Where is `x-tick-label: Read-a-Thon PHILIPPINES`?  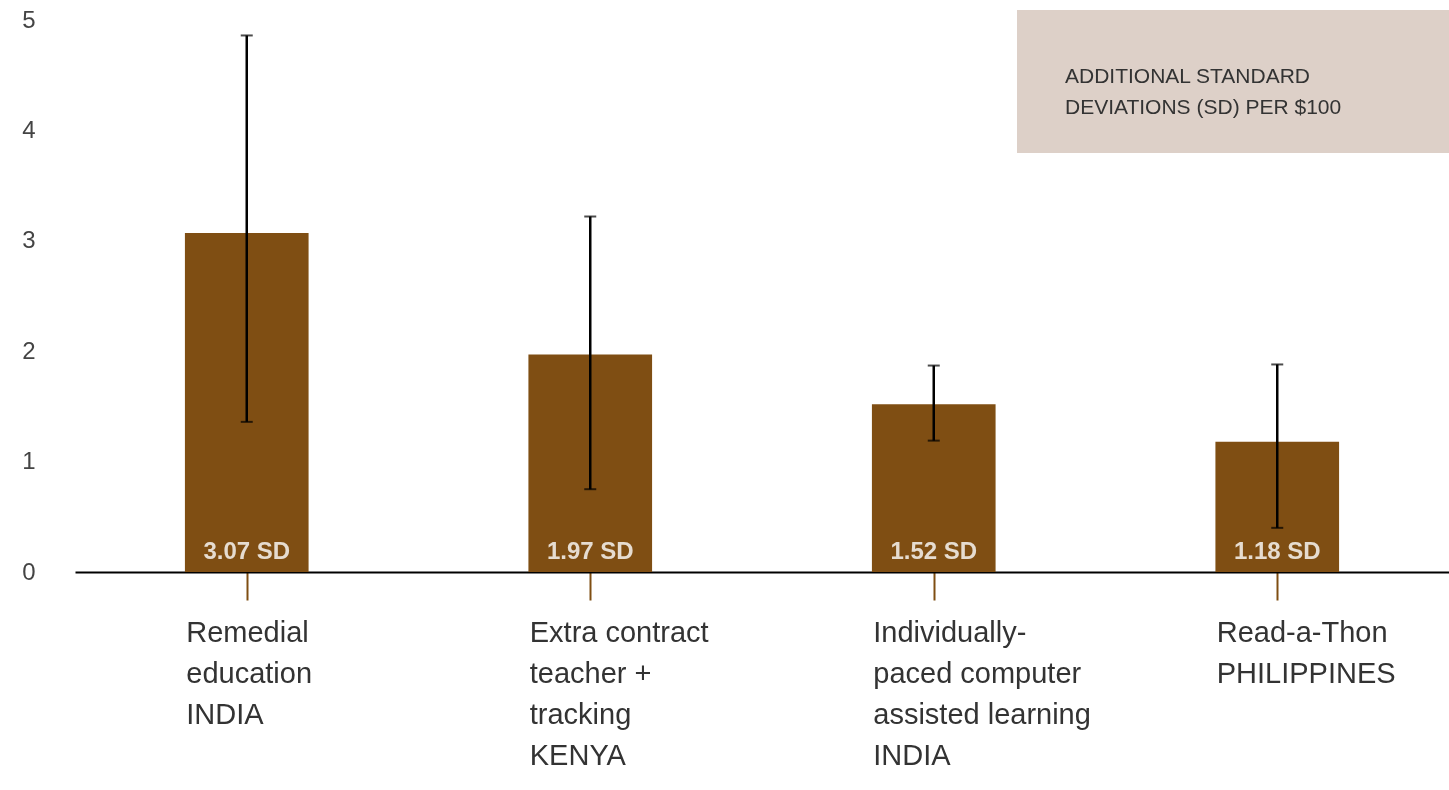
x-tick-label: Read-a-Thon PHILIPPINES is located at coordinates (1306, 652).